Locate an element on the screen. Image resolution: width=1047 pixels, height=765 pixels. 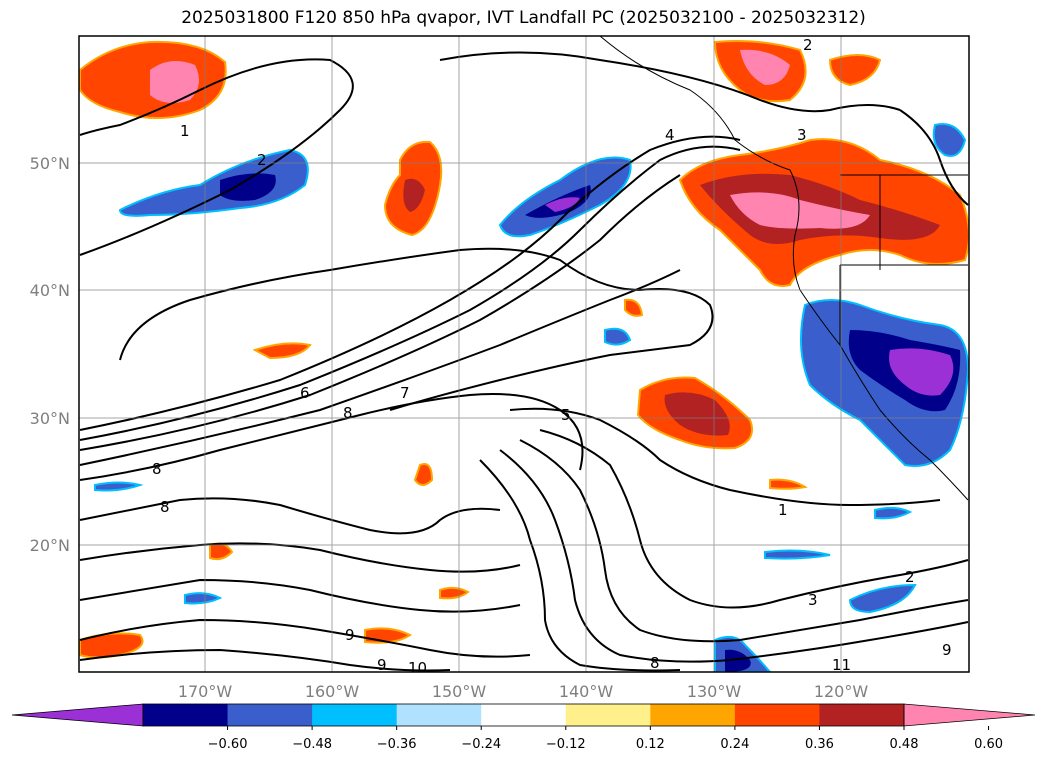
lon-tick: 130°W is located at coordinates (714, 691).